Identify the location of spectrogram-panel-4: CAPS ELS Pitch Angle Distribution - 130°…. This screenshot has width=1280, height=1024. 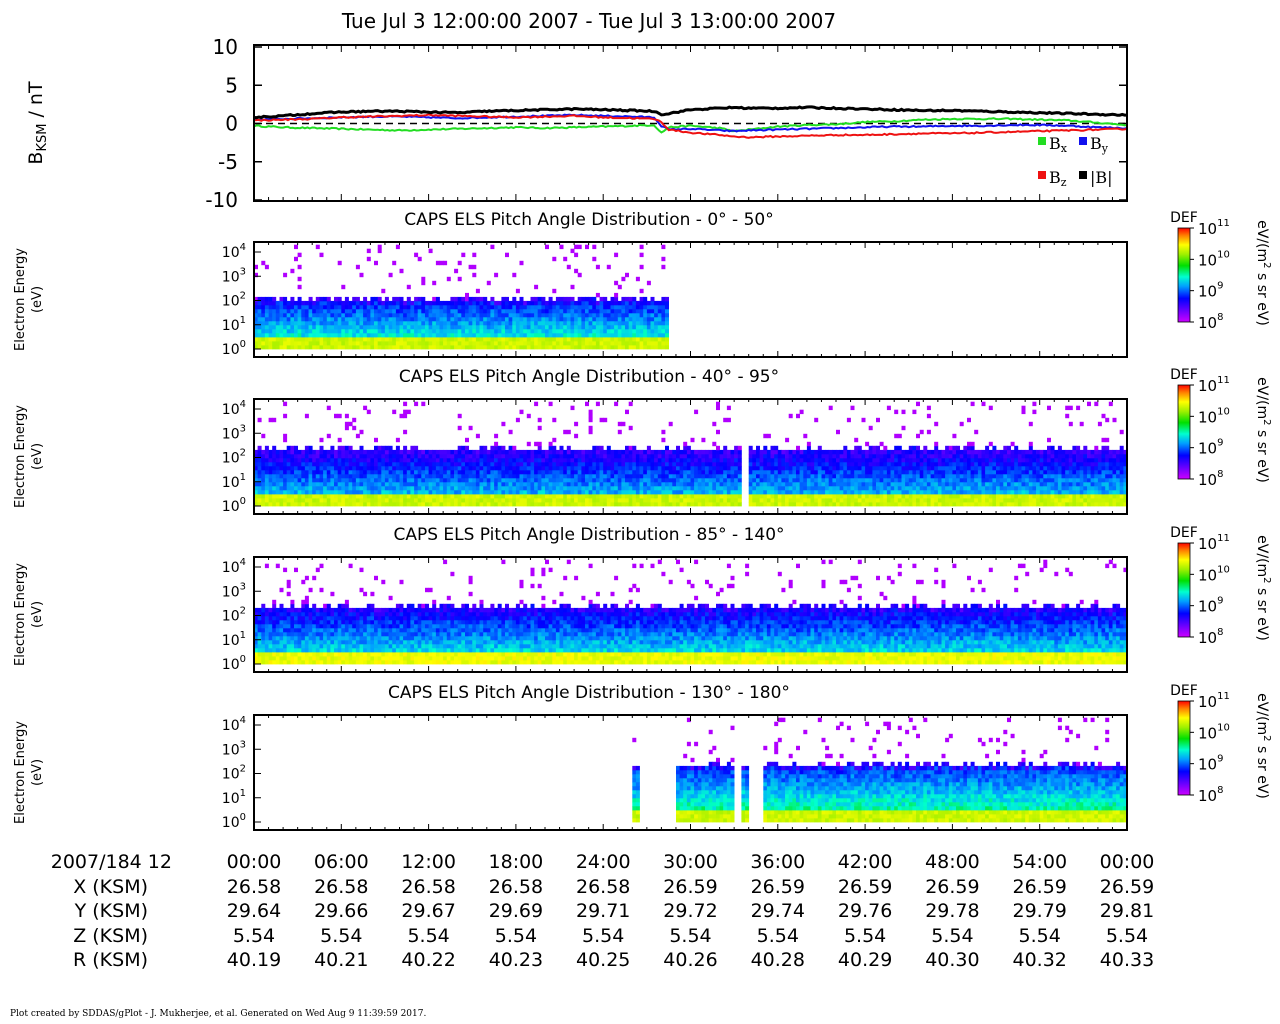
(642, 757).